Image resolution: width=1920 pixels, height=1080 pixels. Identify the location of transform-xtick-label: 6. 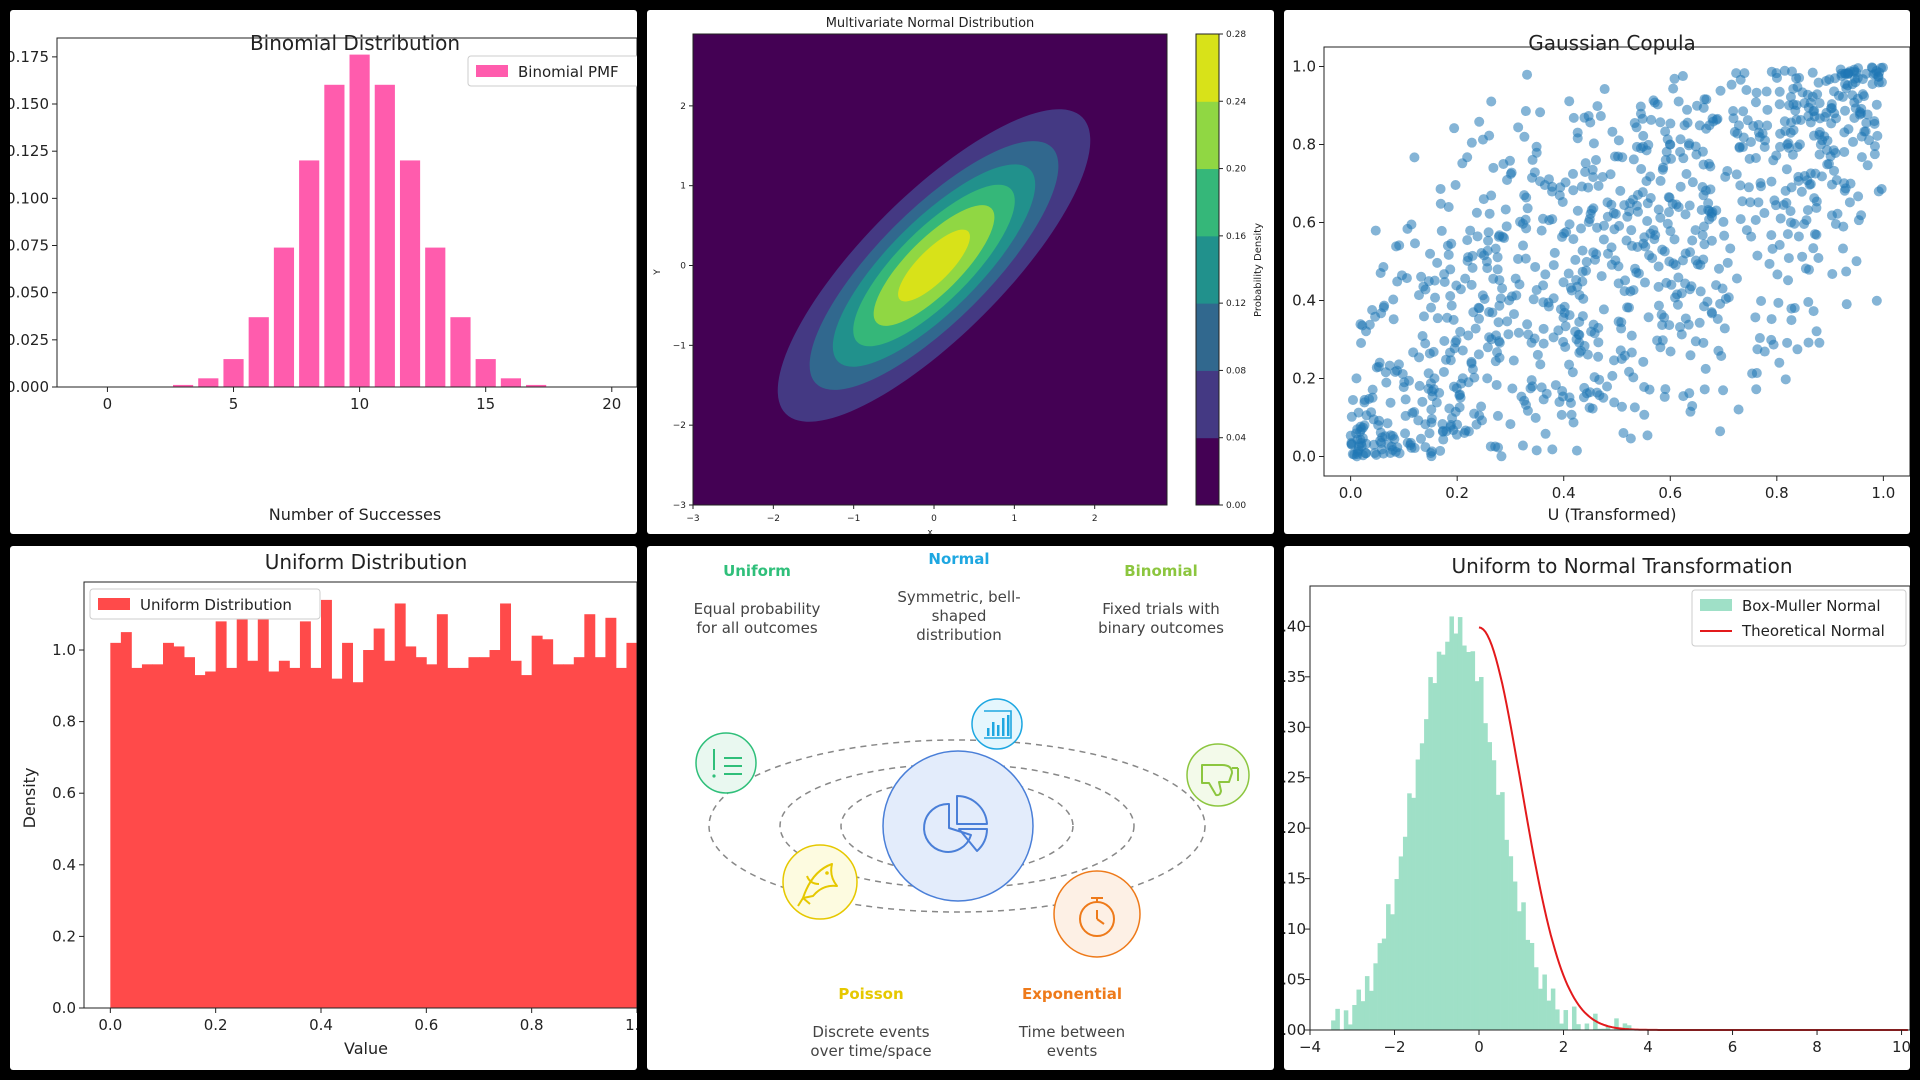
(1733, 1047).